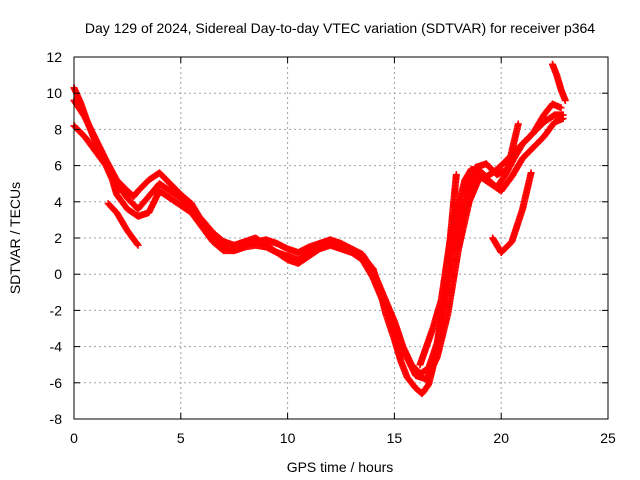 This screenshot has width=640, height=480. I want to click on y-tick-label: 10, so click(54, 93).